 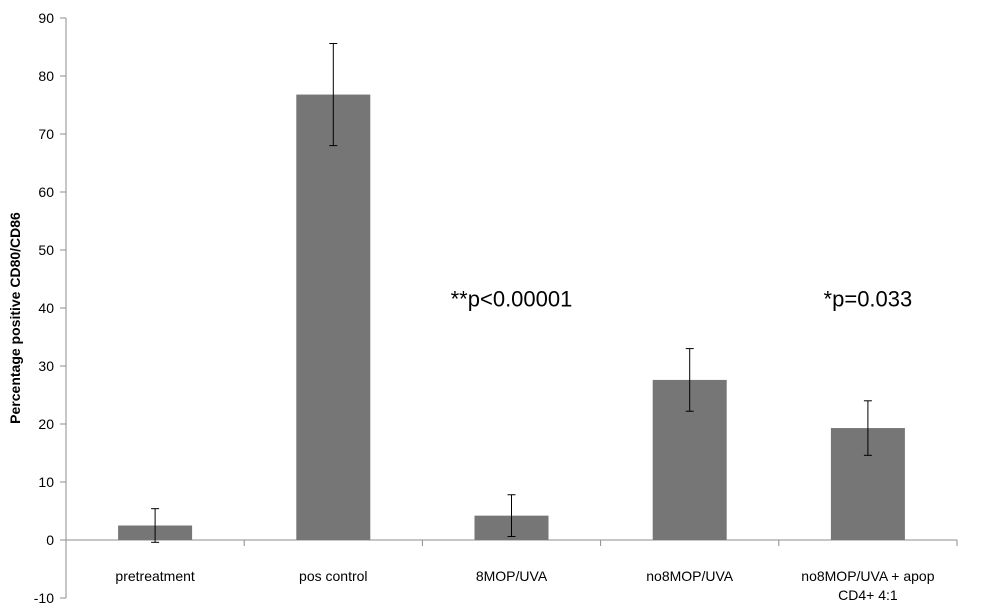 I want to click on y-tick-label: 90, so click(x=46, y=18).